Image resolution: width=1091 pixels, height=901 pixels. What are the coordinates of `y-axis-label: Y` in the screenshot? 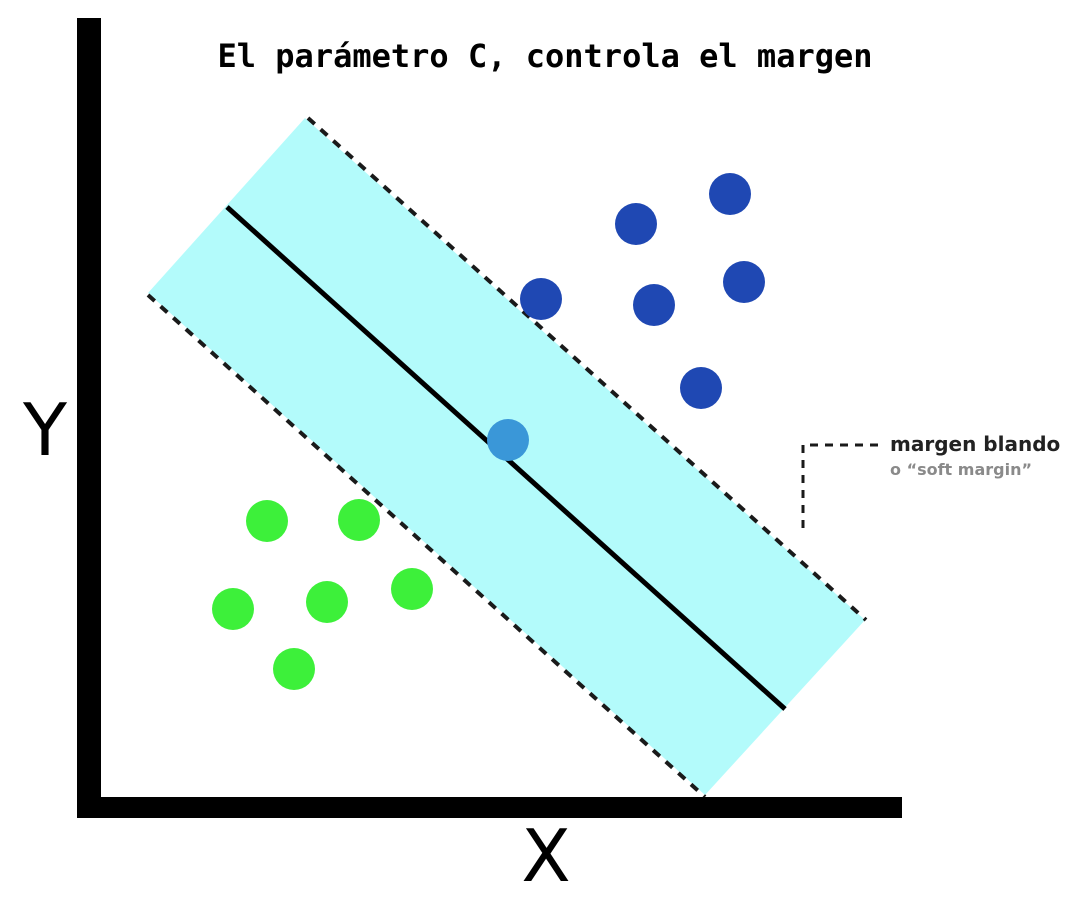 It's located at (45, 430).